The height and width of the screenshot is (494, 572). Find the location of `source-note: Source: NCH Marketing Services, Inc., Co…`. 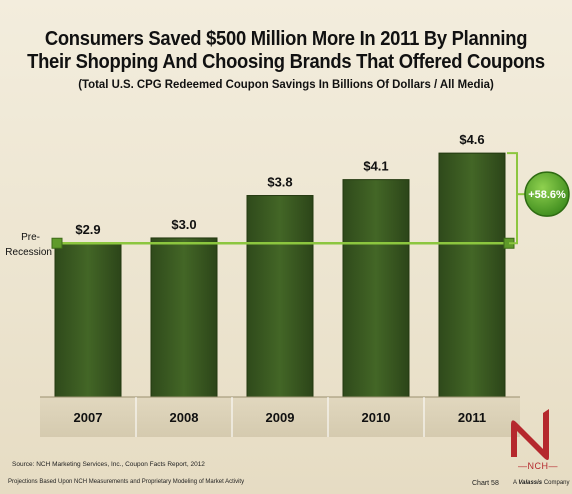

source-note: Source: NCH Marketing Services, Inc., Co… is located at coordinates (108, 464).